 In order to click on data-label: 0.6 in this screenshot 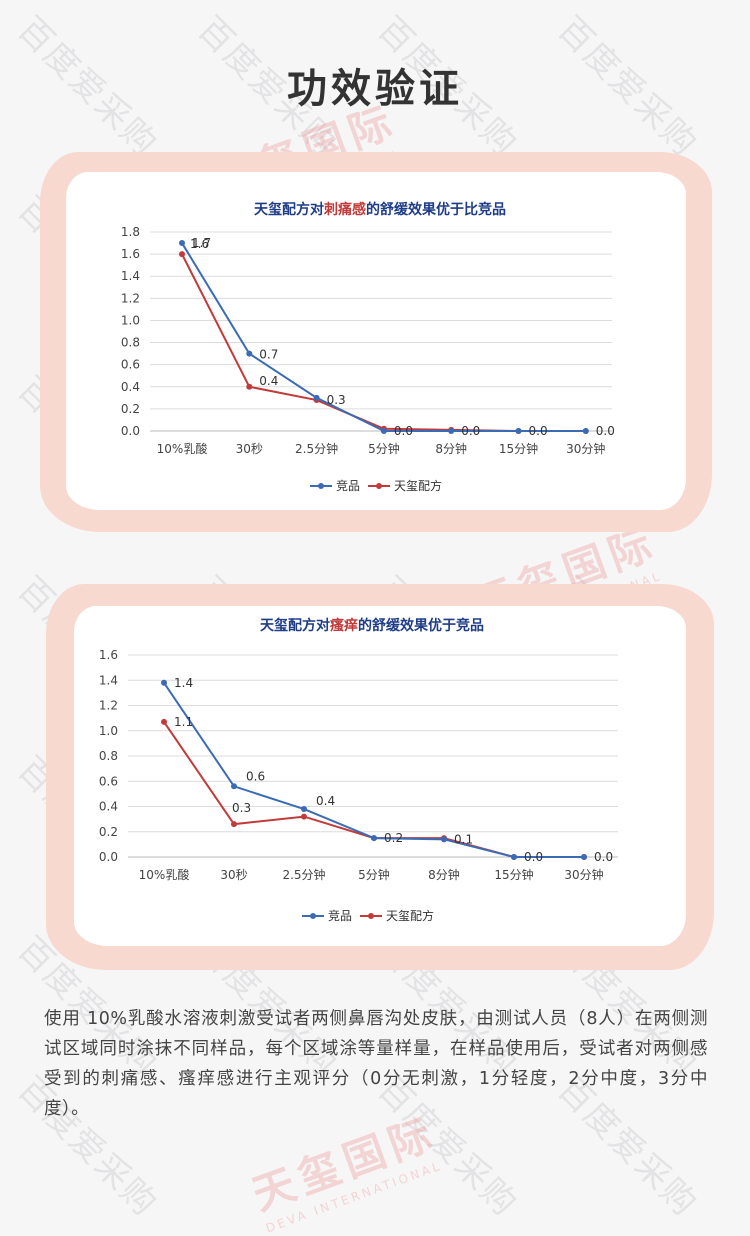, I will do `click(255, 776)`.